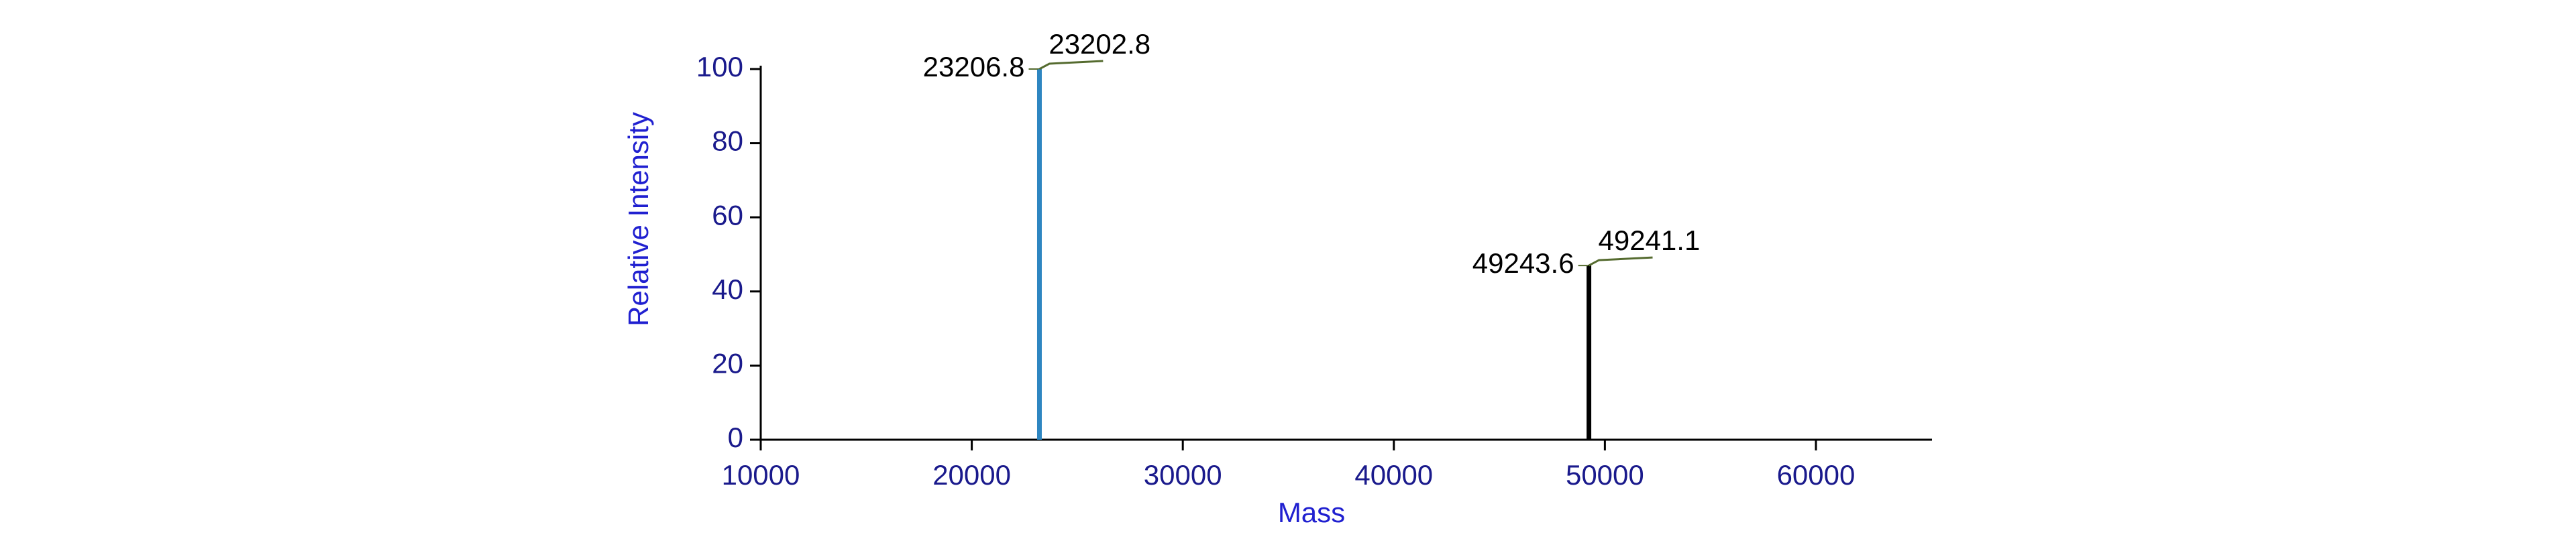 This screenshot has width=2576, height=555. Describe the element at coordinates (719, 66) in the screenshot. I see `y-tick-label: 100` at that location.